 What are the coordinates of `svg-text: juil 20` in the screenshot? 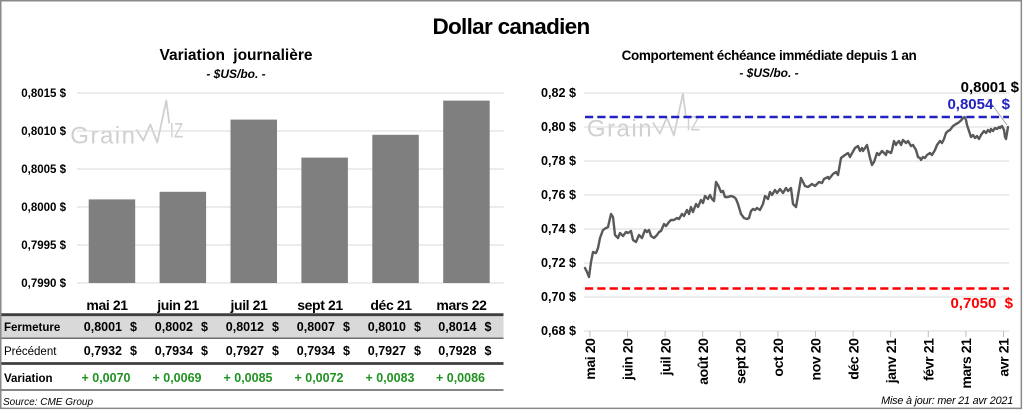 It's located at (665, 357).